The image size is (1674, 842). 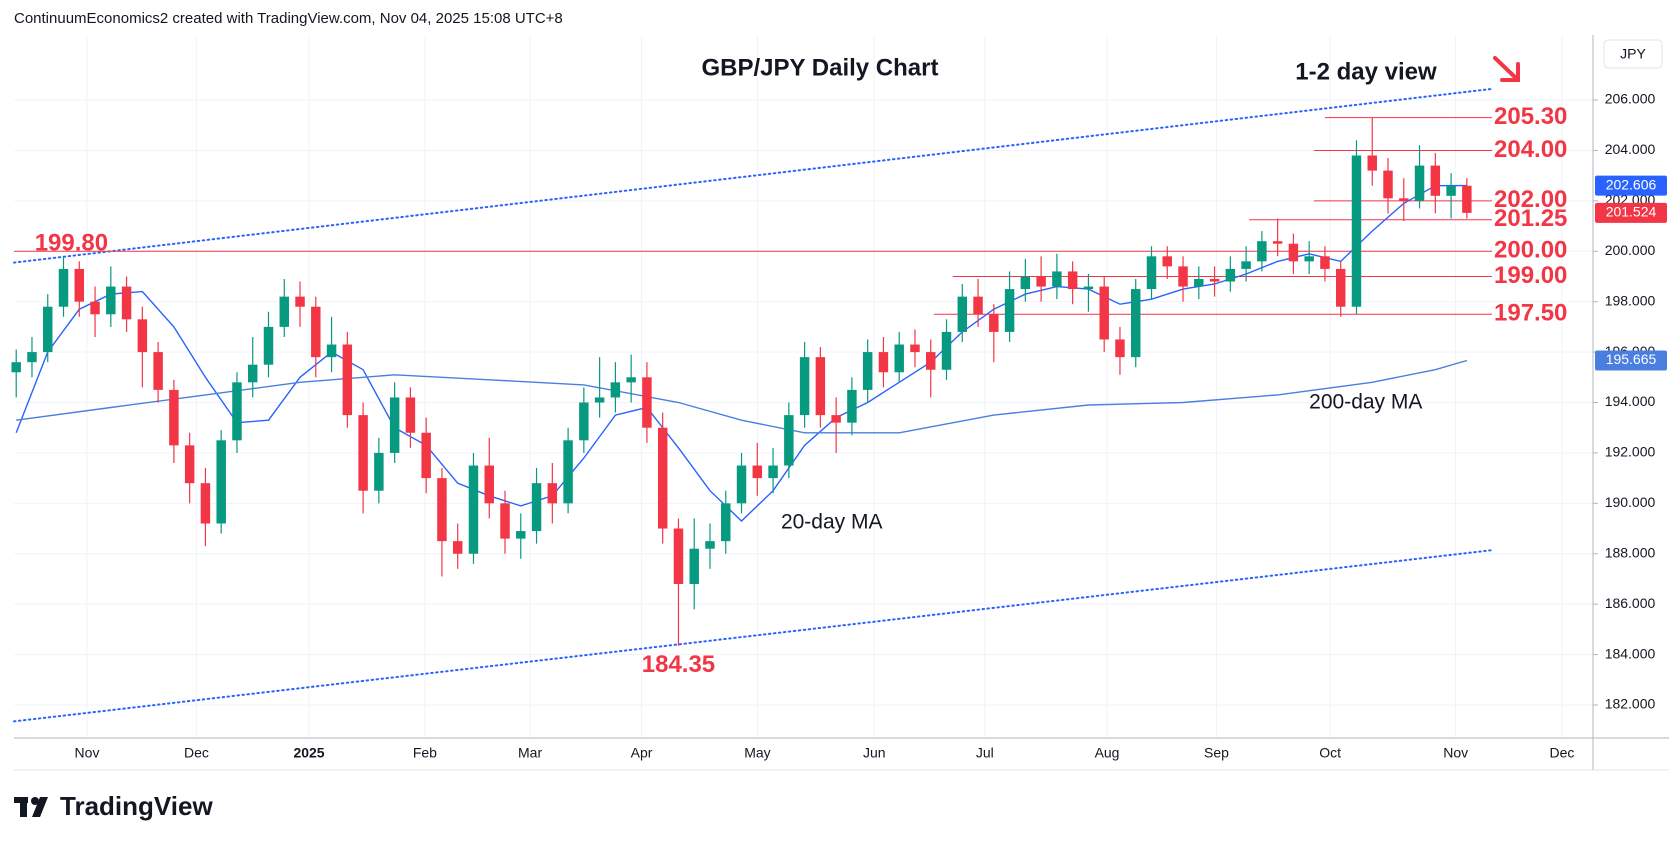 I want to click on x-tick-label: Aug, so click(x=1107, y=753).